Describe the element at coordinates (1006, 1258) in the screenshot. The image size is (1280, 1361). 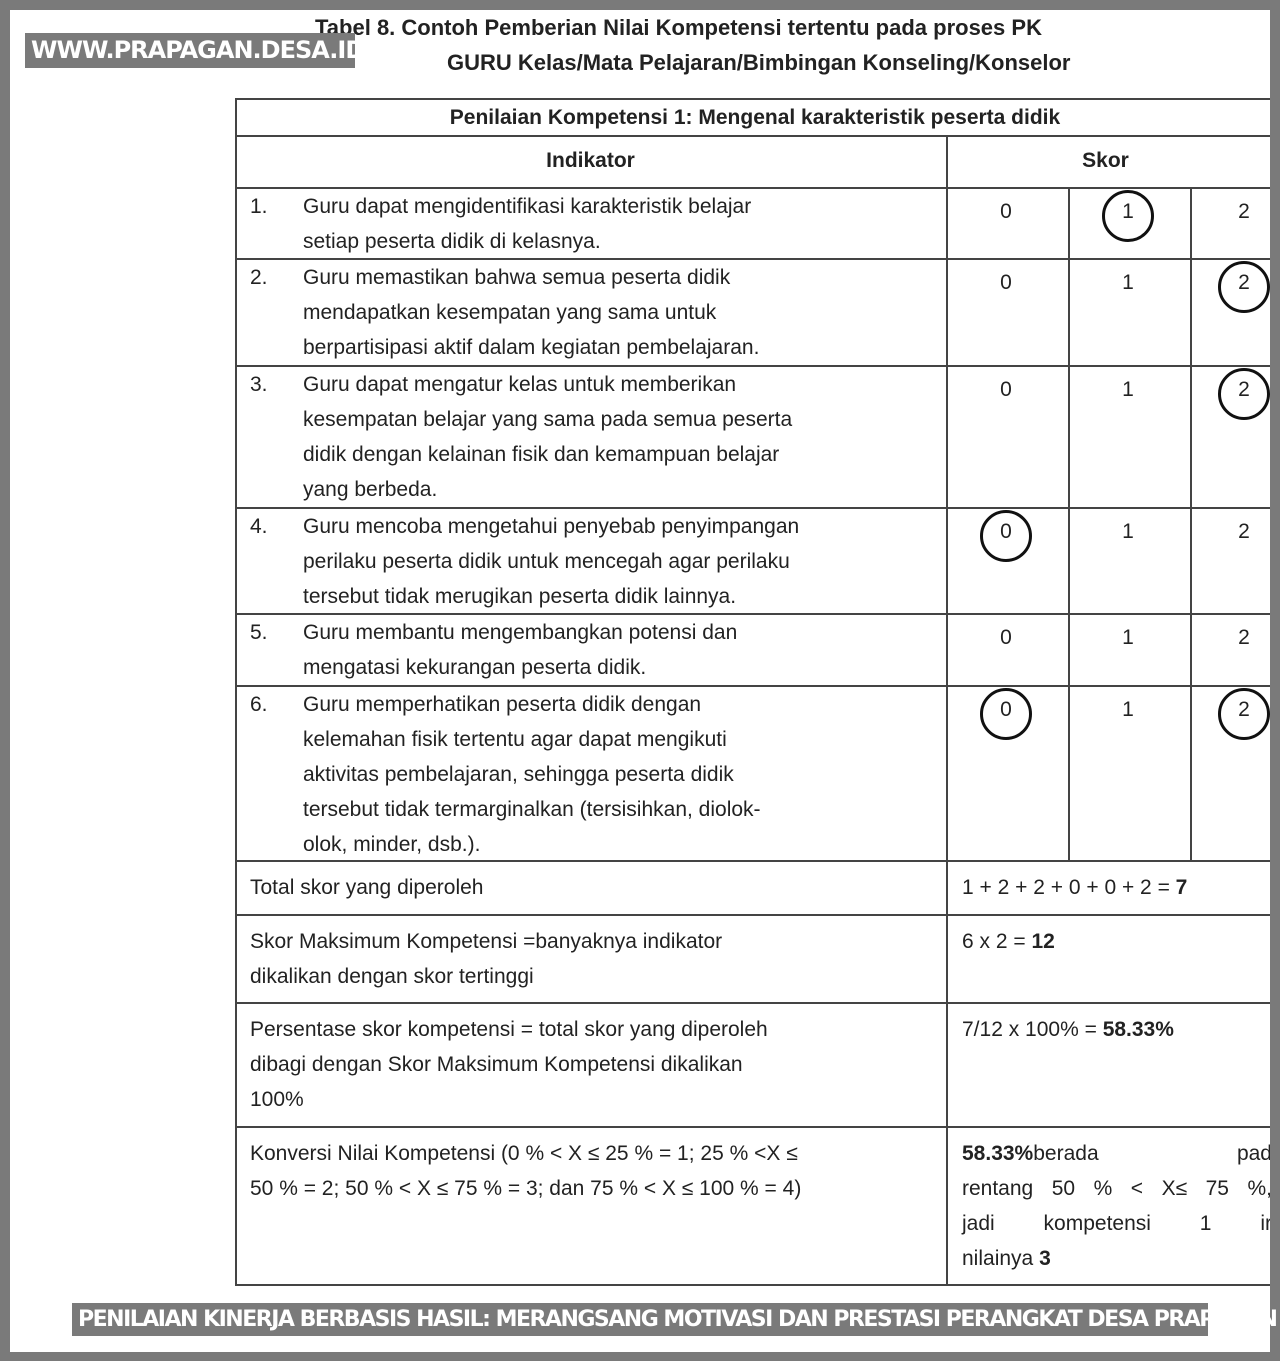
I see `conversion-result: nilainya 3` at that location.